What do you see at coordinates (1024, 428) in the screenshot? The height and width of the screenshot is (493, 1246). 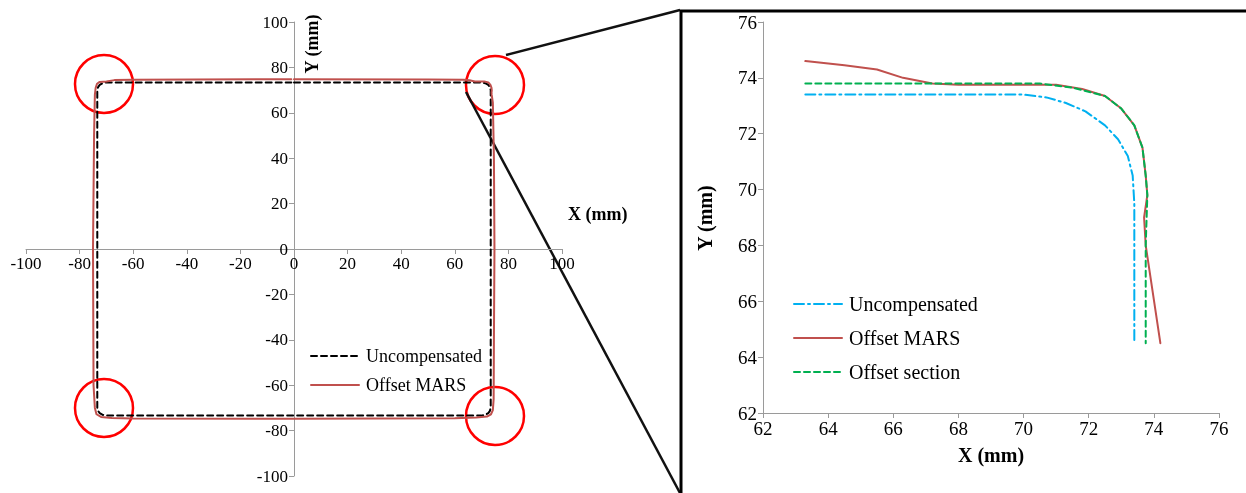 I see `x-tick-label: 70` at bounding box center [1024, 428].